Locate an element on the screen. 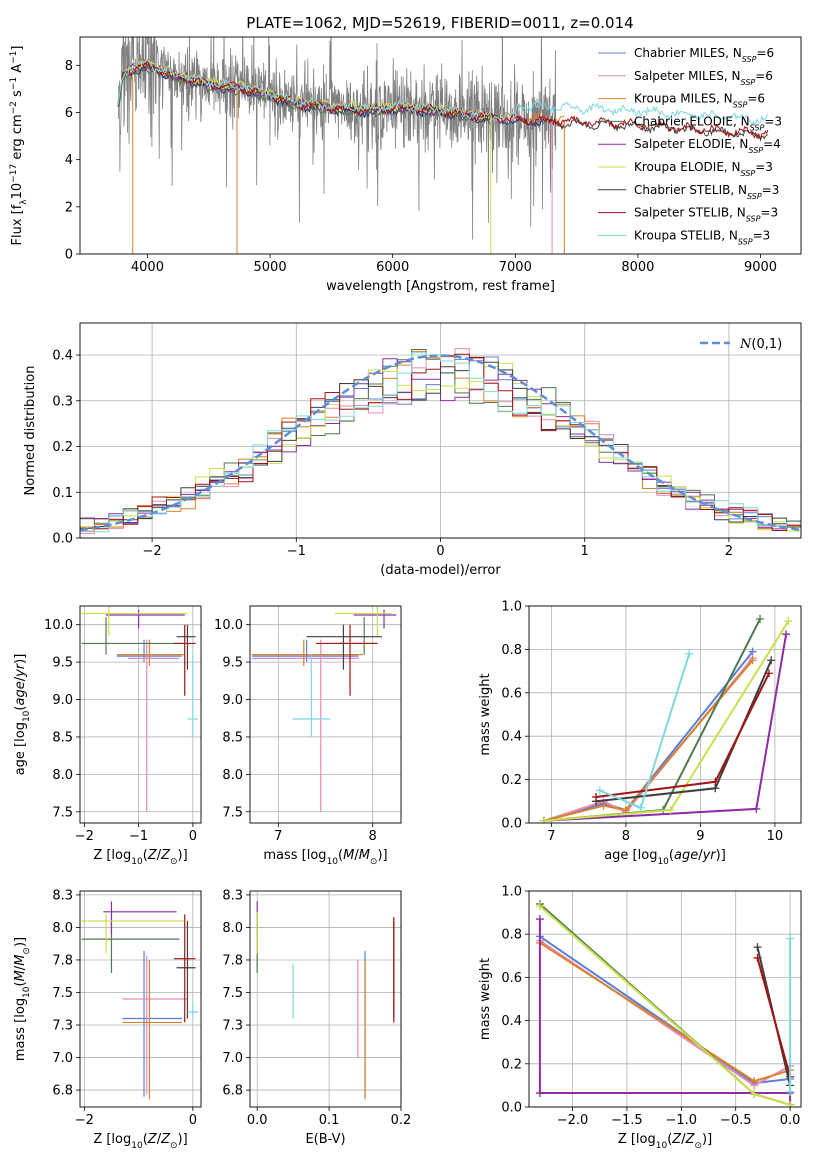 This screenshot has height=1170, width=819. normal-curve is located at coordinates (440, 443).